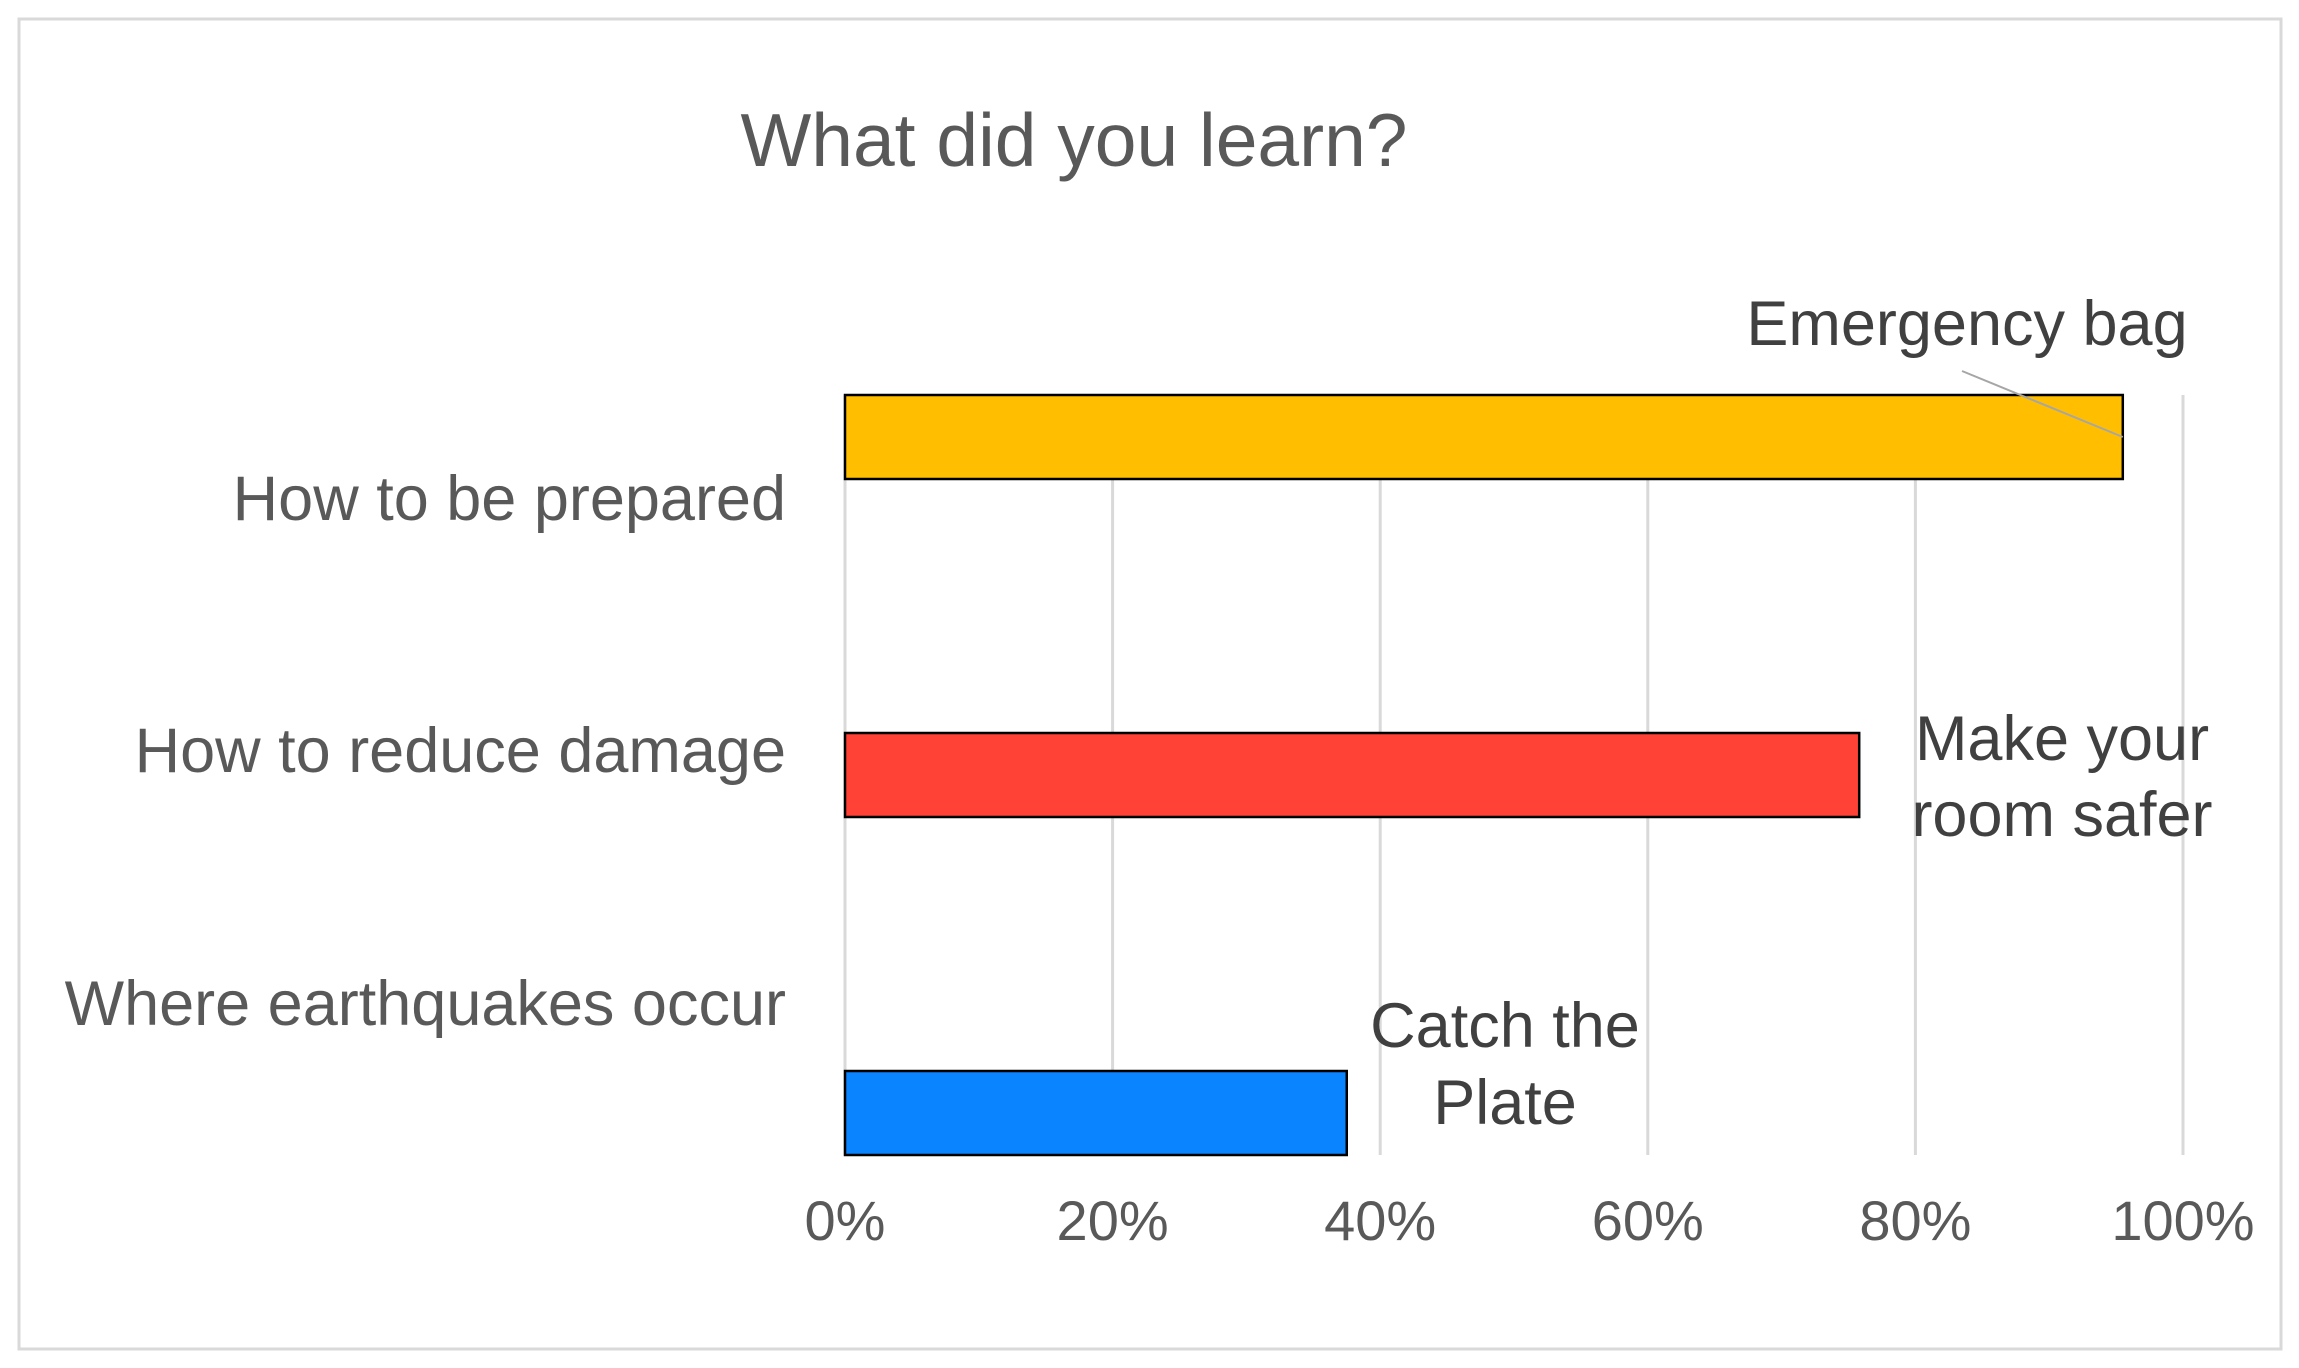 The height and width of the screenshot is (1368, 2299). I want to click on annotation-leaders, so click(2042, 404).